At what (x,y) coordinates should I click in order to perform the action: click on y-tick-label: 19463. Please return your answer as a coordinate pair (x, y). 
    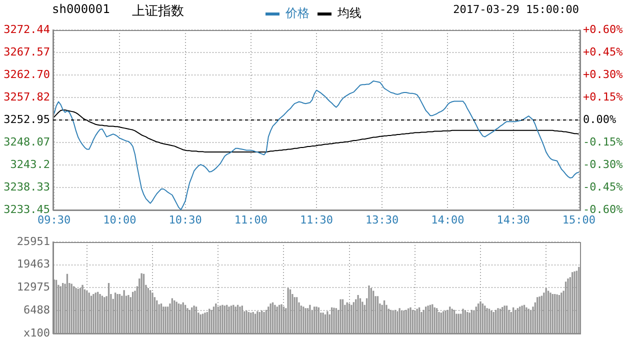
    Looking at the image, I should click on (33, 264).